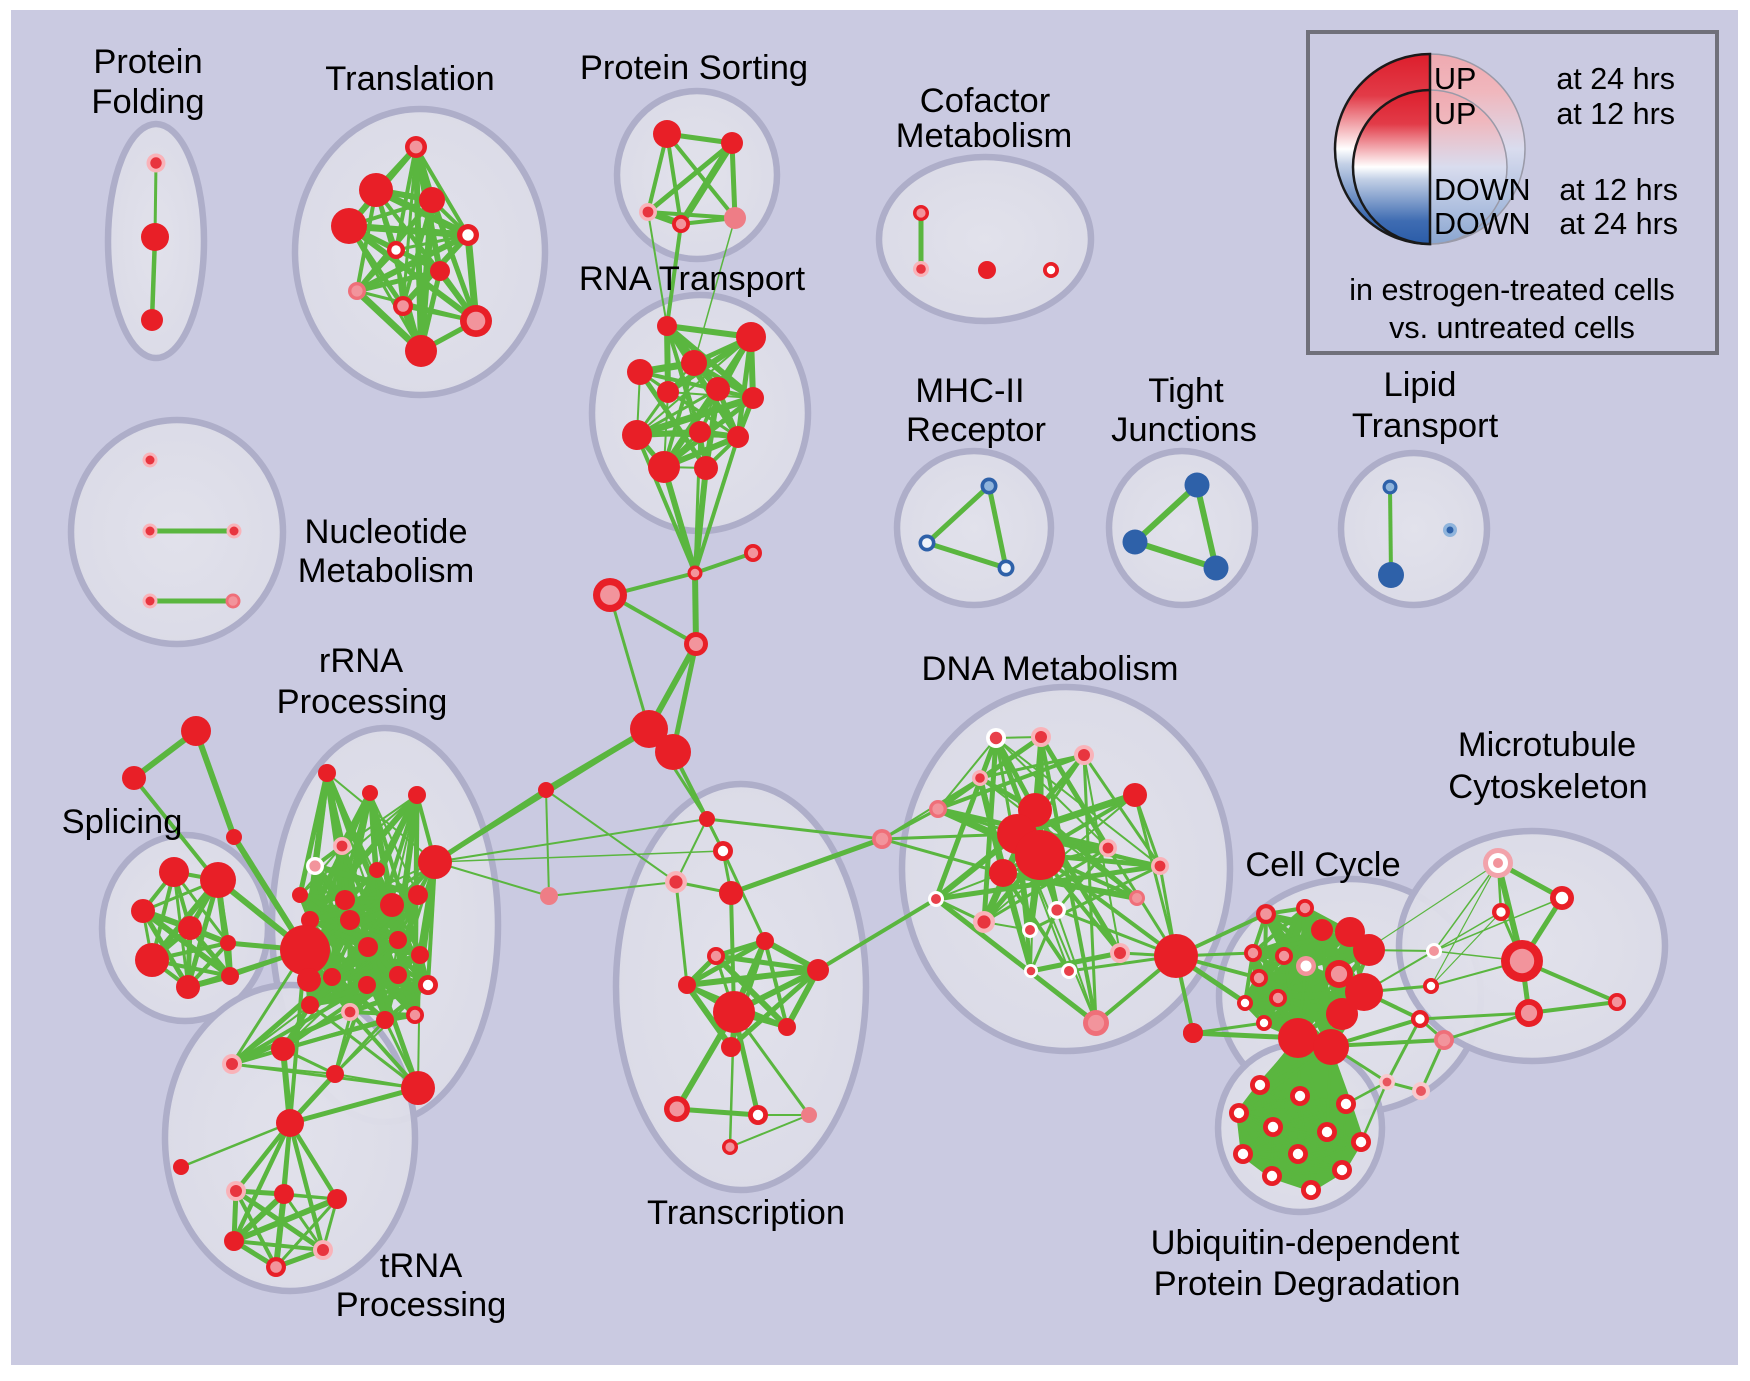  Describe the element at coordinates (976, 430) in the screenshot. I see `svg-text: Receptor` at that location.